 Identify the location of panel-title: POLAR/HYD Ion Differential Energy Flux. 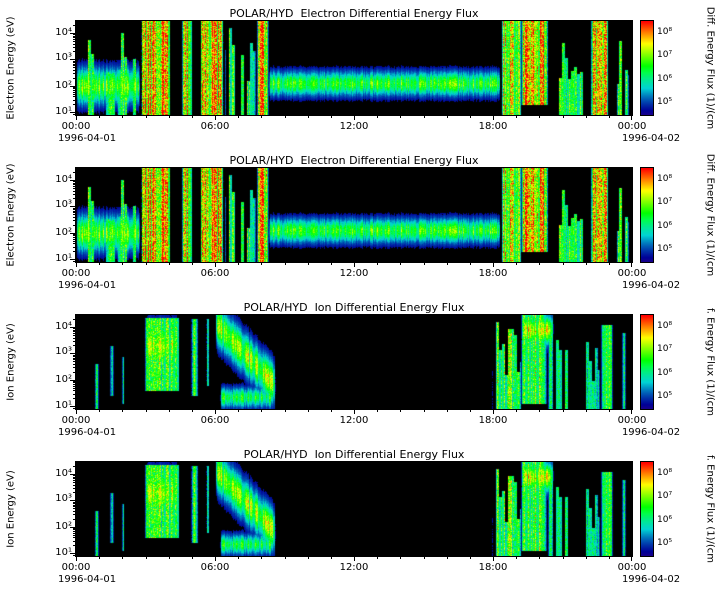
(354, 307).